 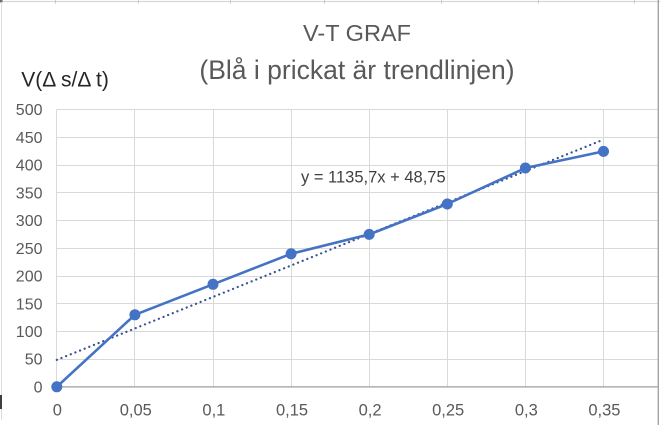 What do you see at coordinates (29, 277) in the screenshot?
I see `svg-text: 200` at bounding box center [29, 277].